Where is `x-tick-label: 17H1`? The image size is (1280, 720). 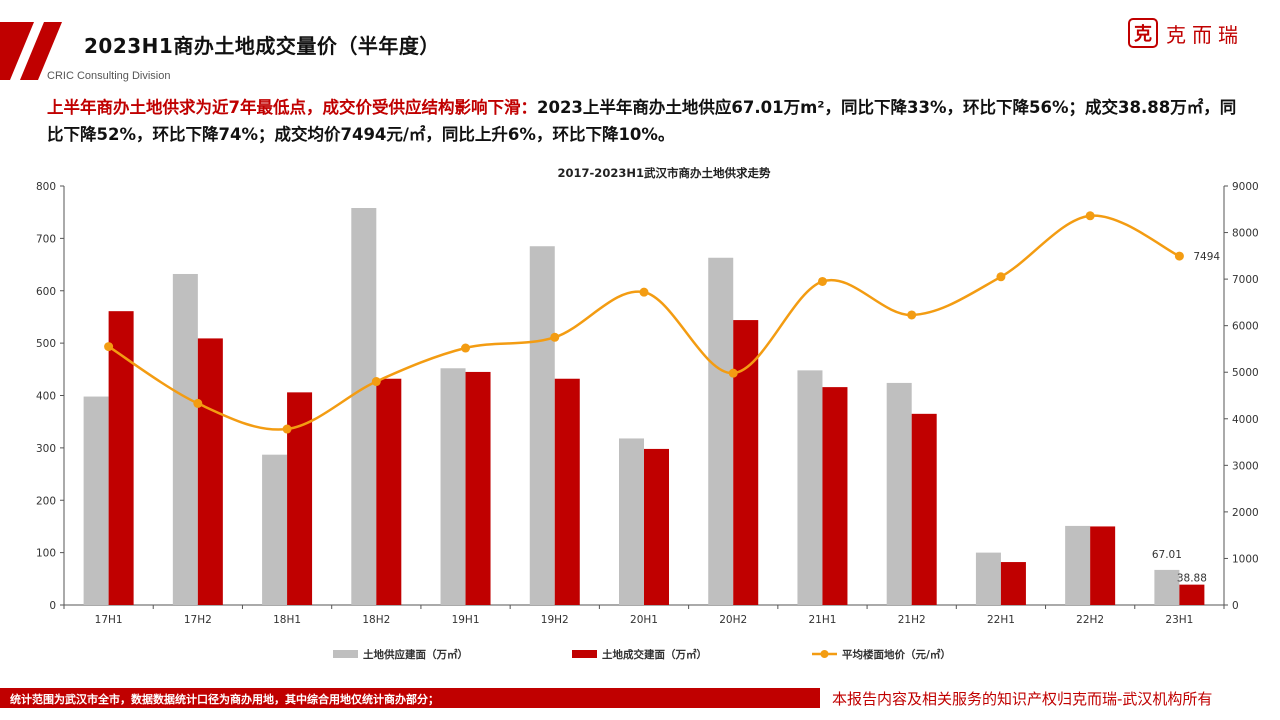 x-tick-label: 17H1 is located at coordinates (109, 620).